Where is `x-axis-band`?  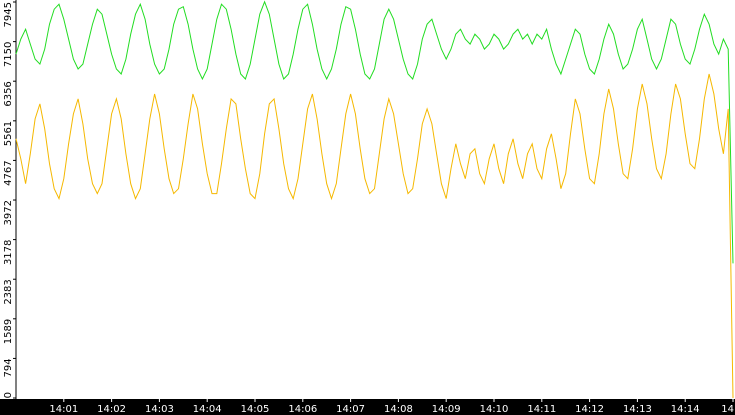 x-axis-band is located at coordinates (367, 407).